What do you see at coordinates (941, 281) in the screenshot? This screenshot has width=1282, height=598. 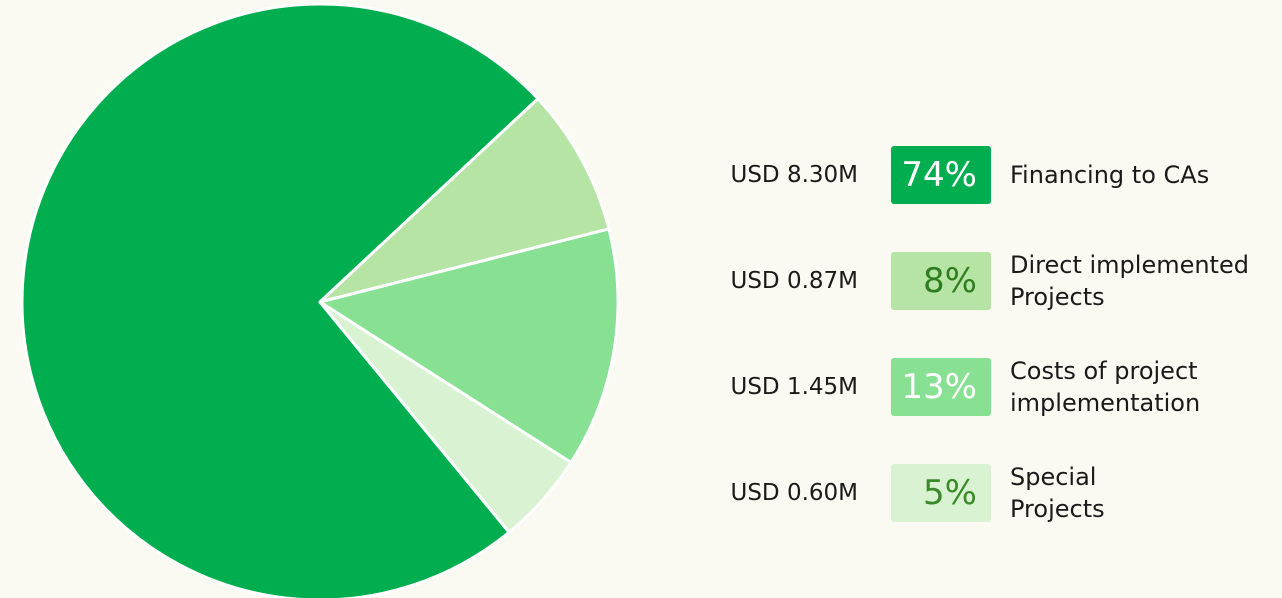 I see `value-label: 8%` at bounding box center [941, 281].